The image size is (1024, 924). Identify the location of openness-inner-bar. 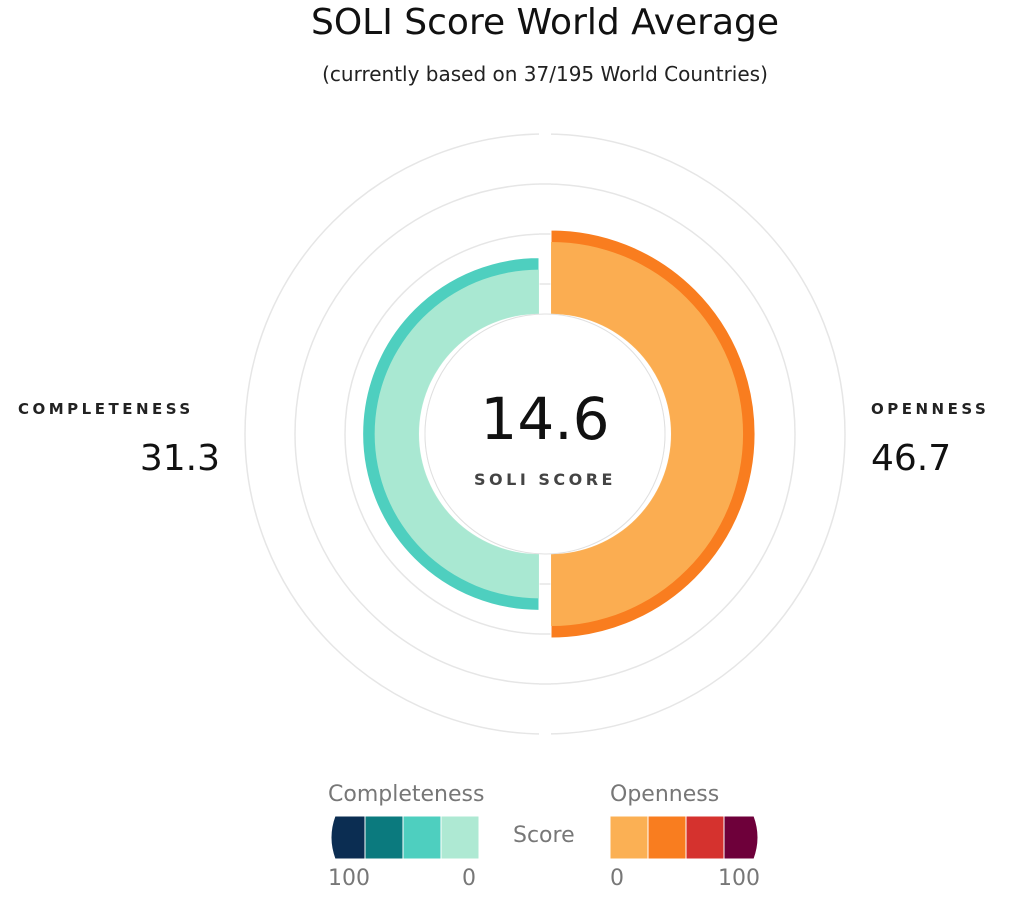
(647, 434).